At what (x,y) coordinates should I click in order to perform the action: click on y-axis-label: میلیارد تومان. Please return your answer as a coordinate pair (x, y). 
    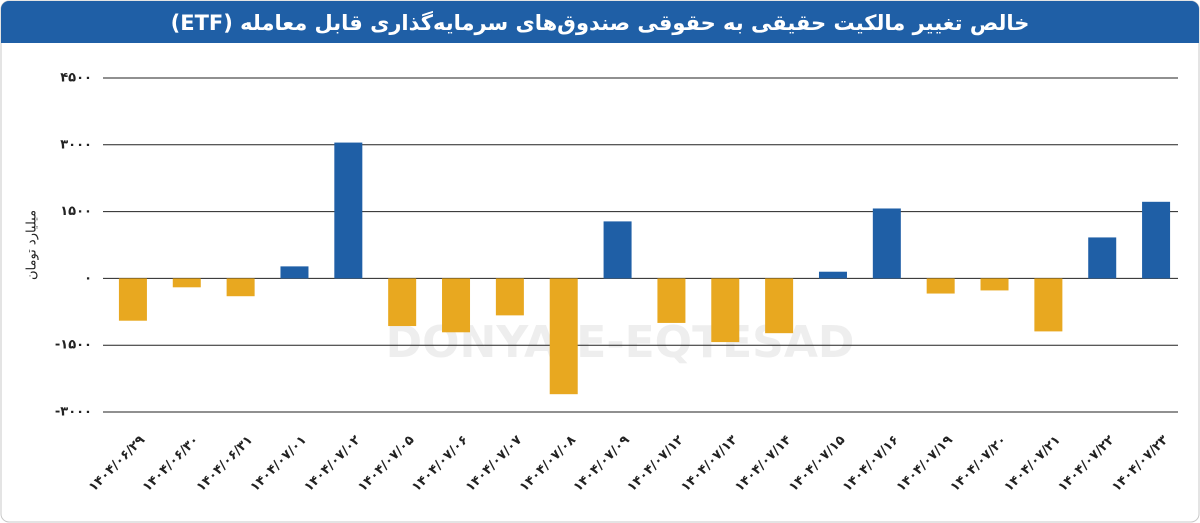
    Looking at the image, I should click on (32, 245).